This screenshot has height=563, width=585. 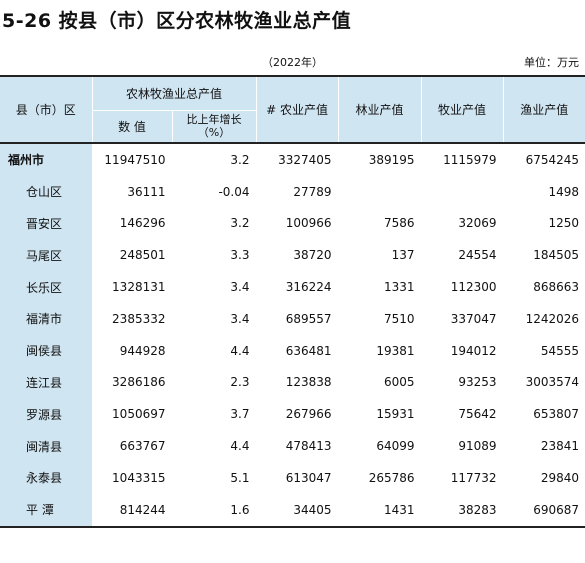 What do you see at coordinates (297, 223) in the screenshot?
I see `cell-agri: 100966` at bounding box center [297, 223].